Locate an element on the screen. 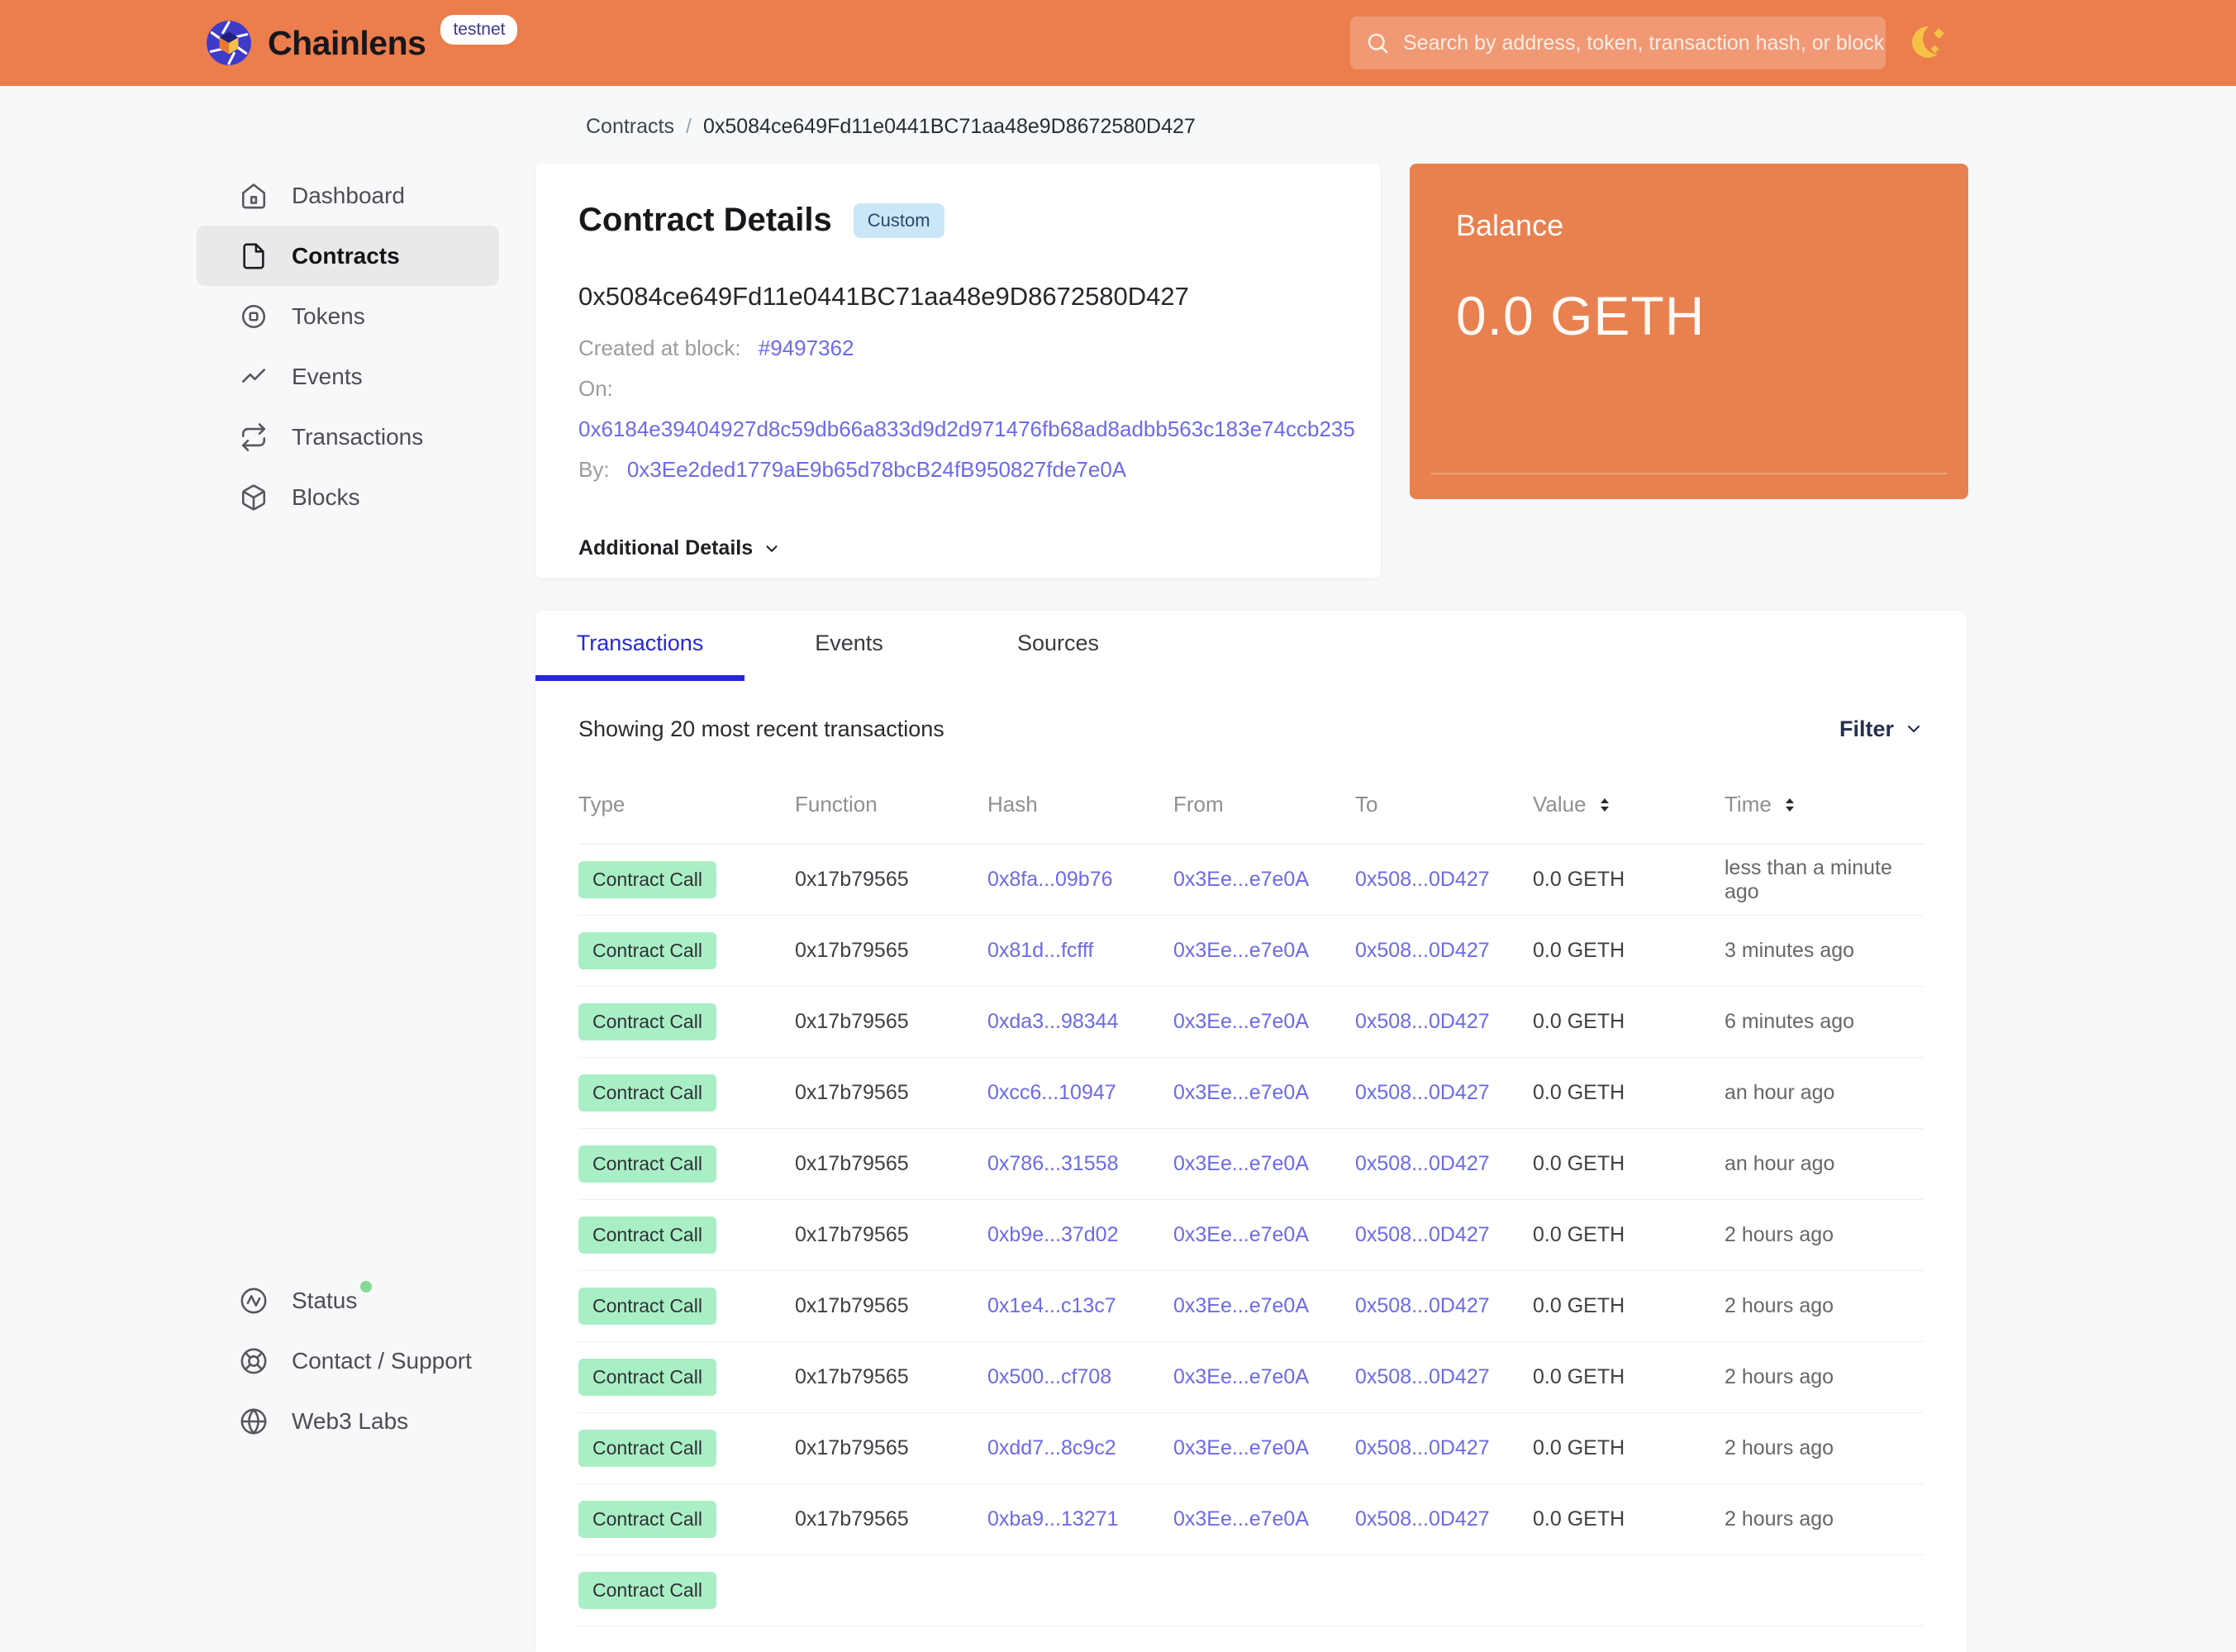  pulse-circle-icon is located at coordinates (254, 1301).